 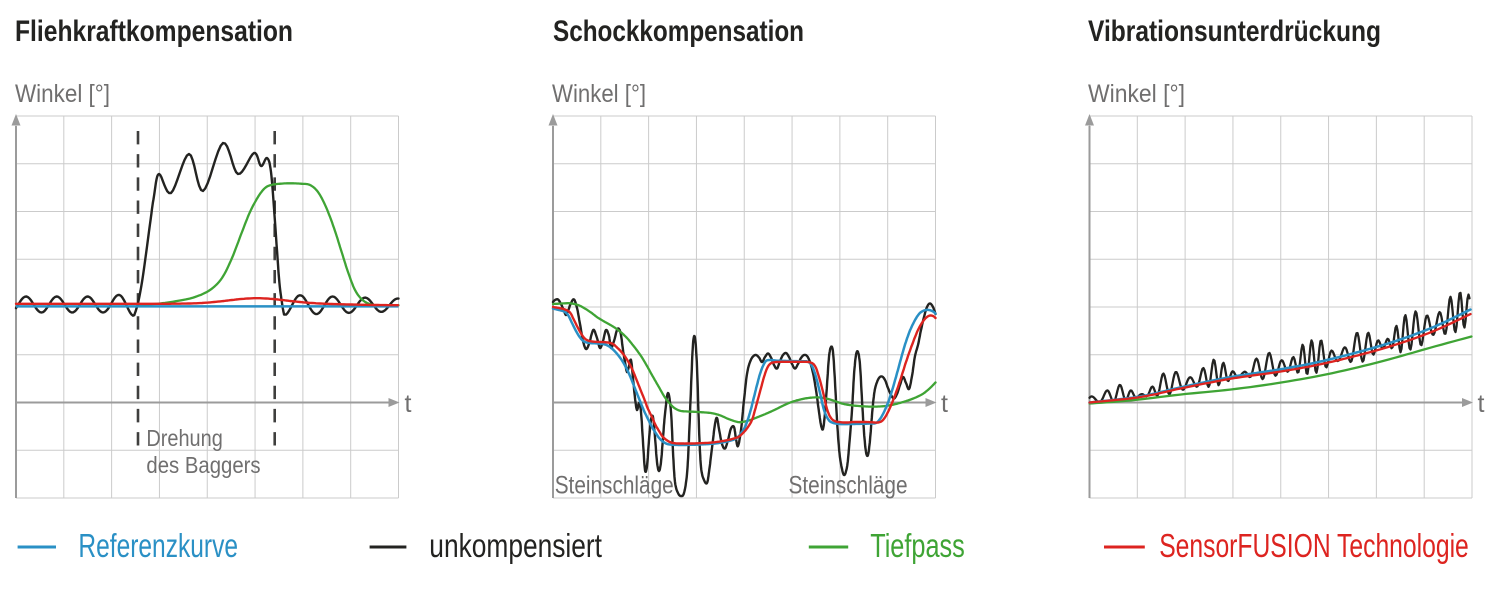 I want to click on svg-text: Fliehkraftkompensation, so click(x=154, y=31).